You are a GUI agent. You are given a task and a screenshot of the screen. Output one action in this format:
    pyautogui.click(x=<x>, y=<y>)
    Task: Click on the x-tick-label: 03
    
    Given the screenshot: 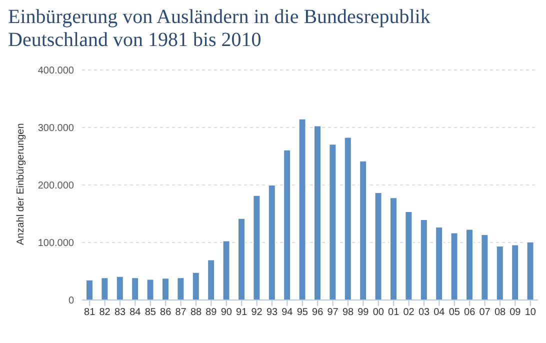 What is the action you would take?
    pyautogui.click(x=424, y=312)
    